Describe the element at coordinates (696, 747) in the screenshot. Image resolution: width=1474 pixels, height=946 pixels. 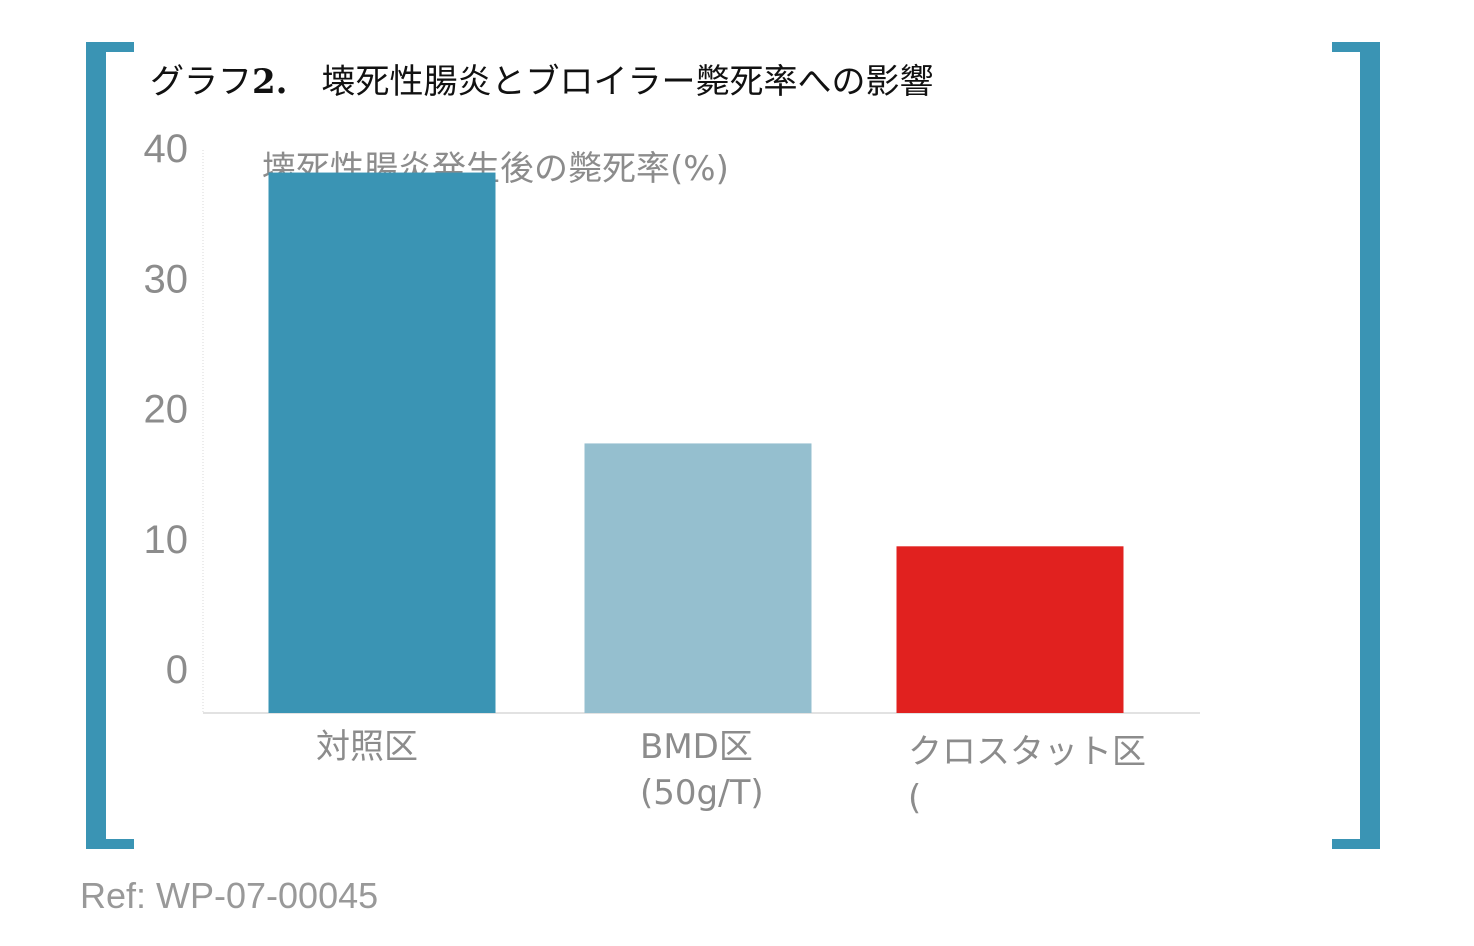
I see `x-tick-label: BMD区` at that location.